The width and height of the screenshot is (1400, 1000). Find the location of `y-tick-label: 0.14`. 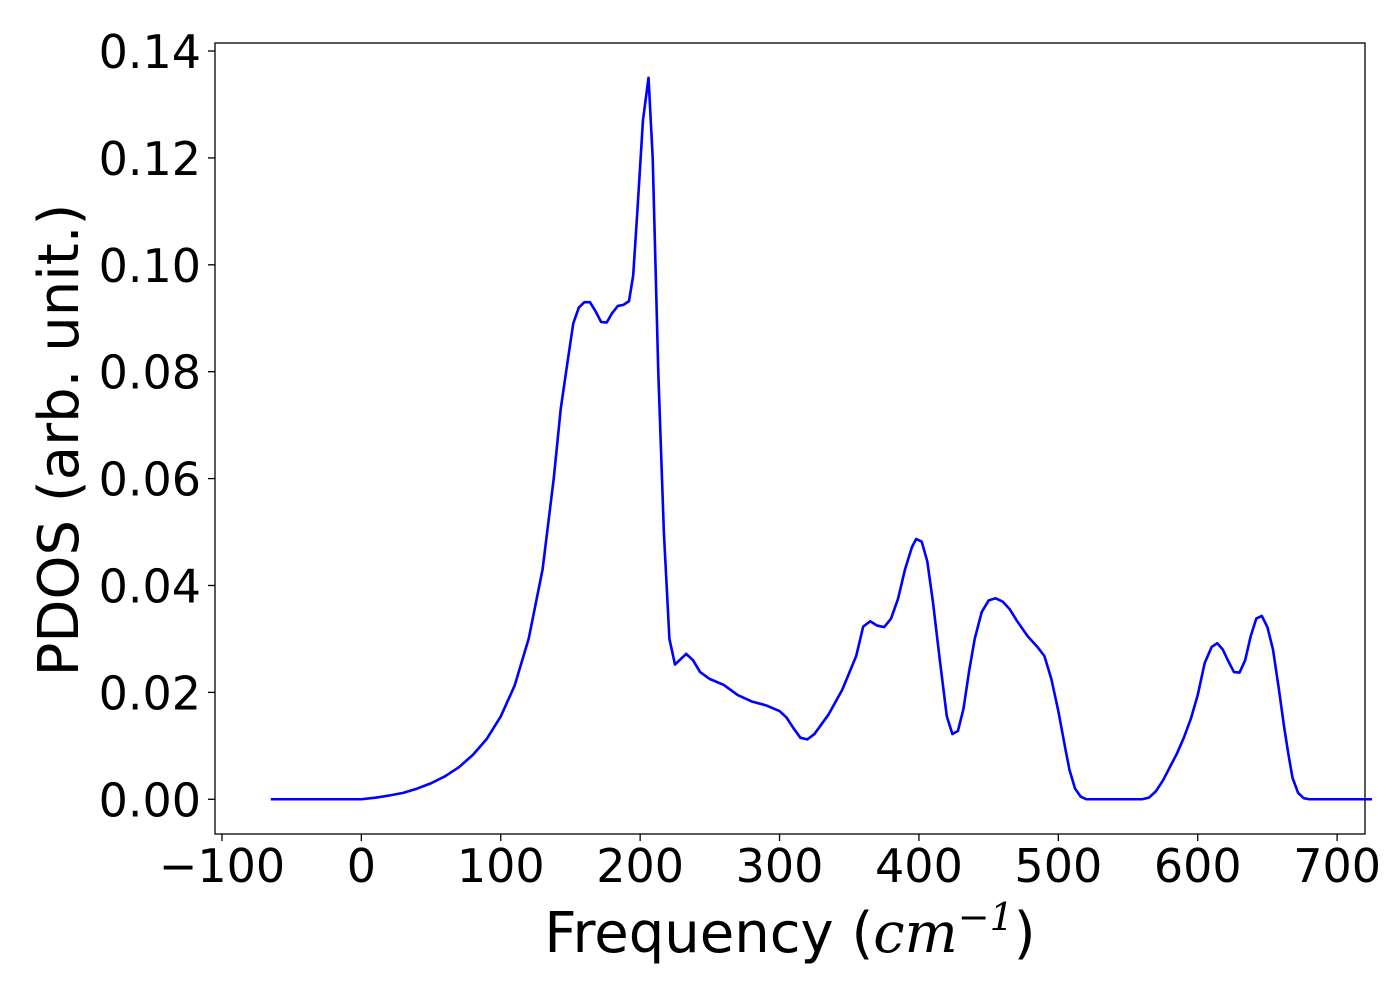

y-tick-label: 0.14 is located at coordinates (150, 52).